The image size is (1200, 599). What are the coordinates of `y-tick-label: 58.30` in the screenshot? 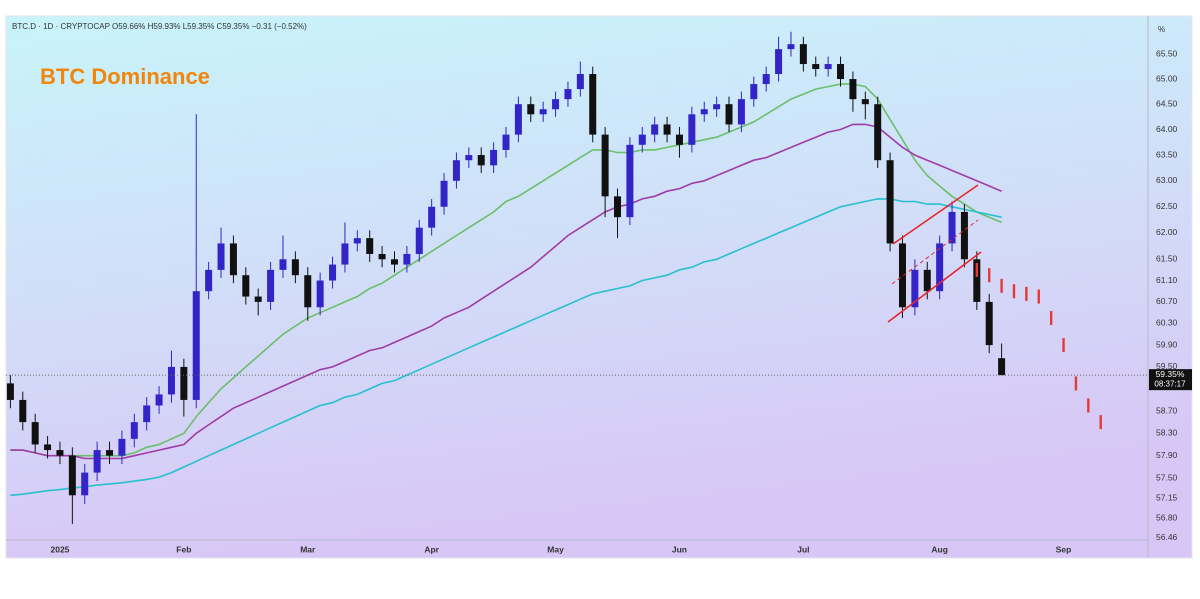 It's located at (1167, 433).